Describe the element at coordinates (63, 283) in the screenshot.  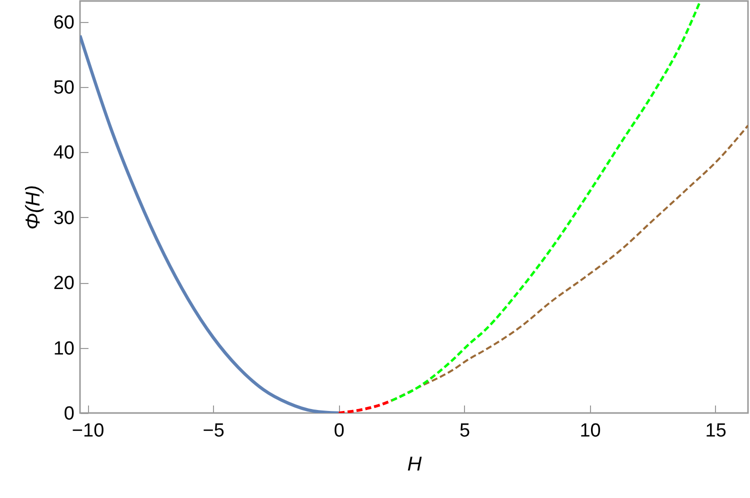
I see `y-tick-label: 20` at that location.